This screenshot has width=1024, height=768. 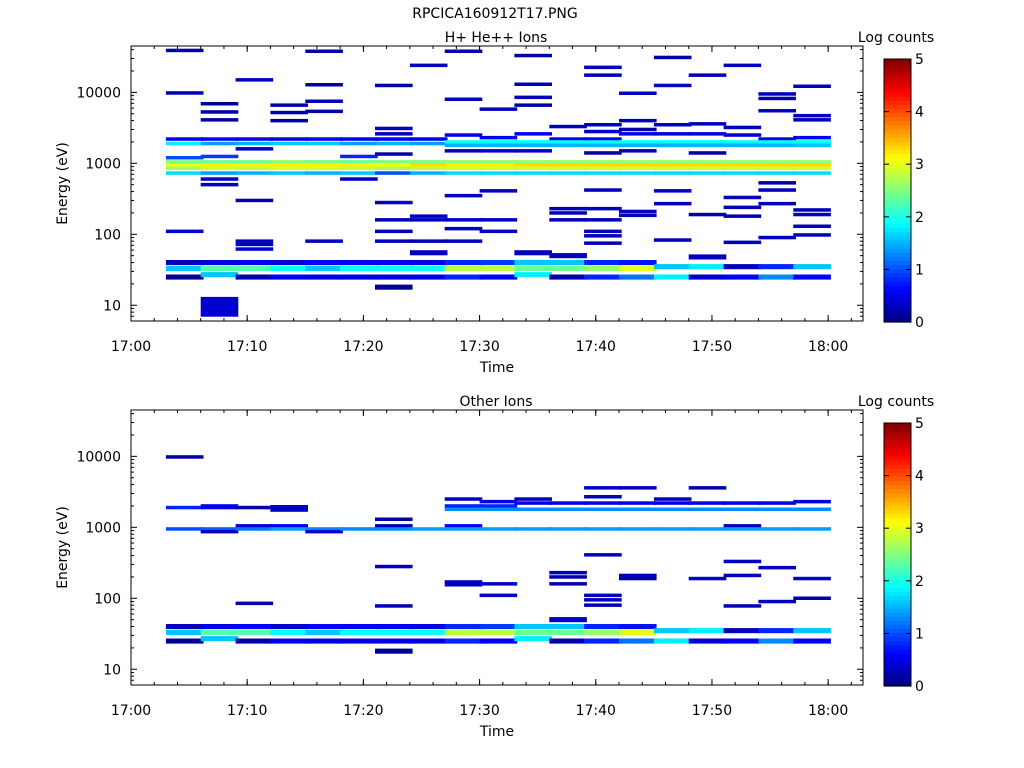 I want to click on x-axis-label: Time, so click(x=496, y=732).